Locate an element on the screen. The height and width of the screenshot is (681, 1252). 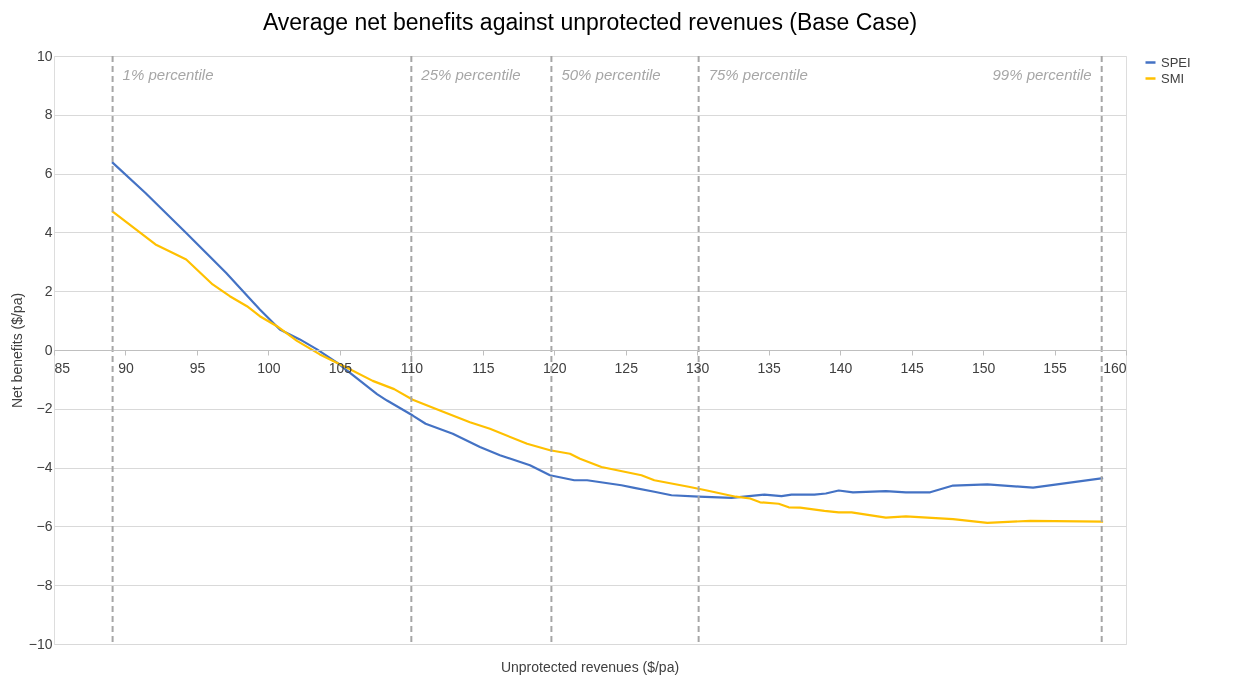
x-tick-label: 145 is located at coordinates (912, 367).